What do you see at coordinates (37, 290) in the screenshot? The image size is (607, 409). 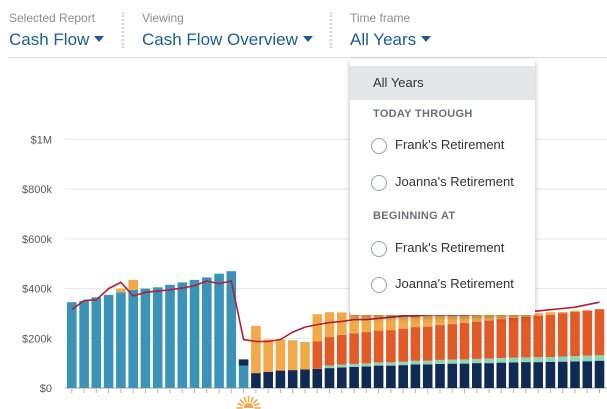 I see `y-tick-label: $400k` at bounding box center [37, 290].